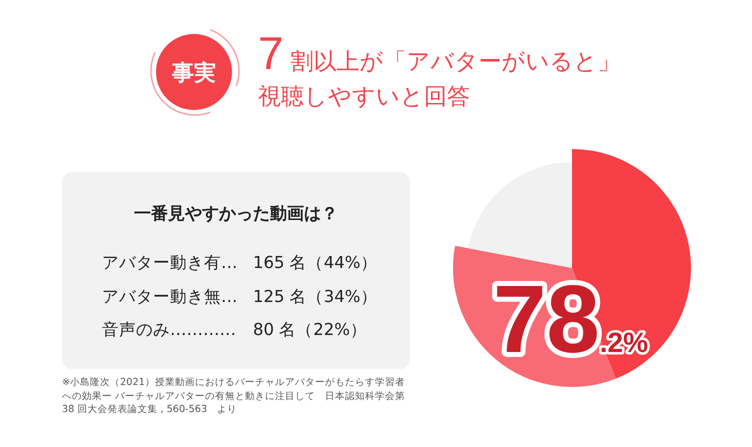 The width and height of the screenshot is (752, 447). I want to click on text: 165 名（44%）, so click(315, 263).